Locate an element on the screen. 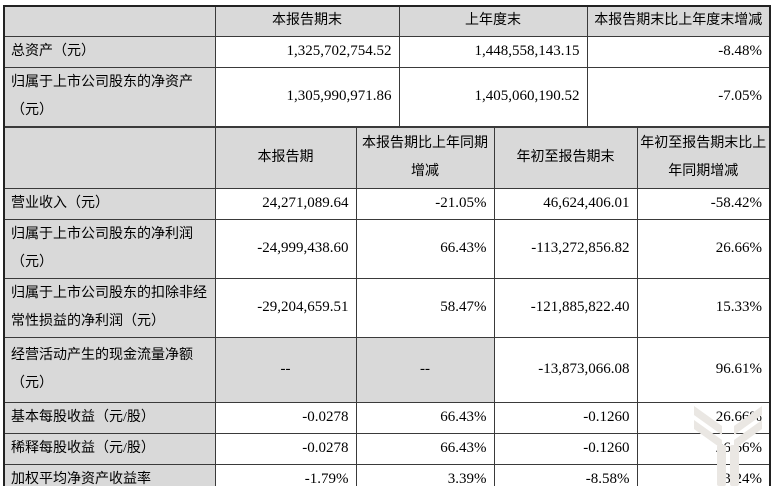  cell-value: -21.05% is located at coordinates (425, 203).